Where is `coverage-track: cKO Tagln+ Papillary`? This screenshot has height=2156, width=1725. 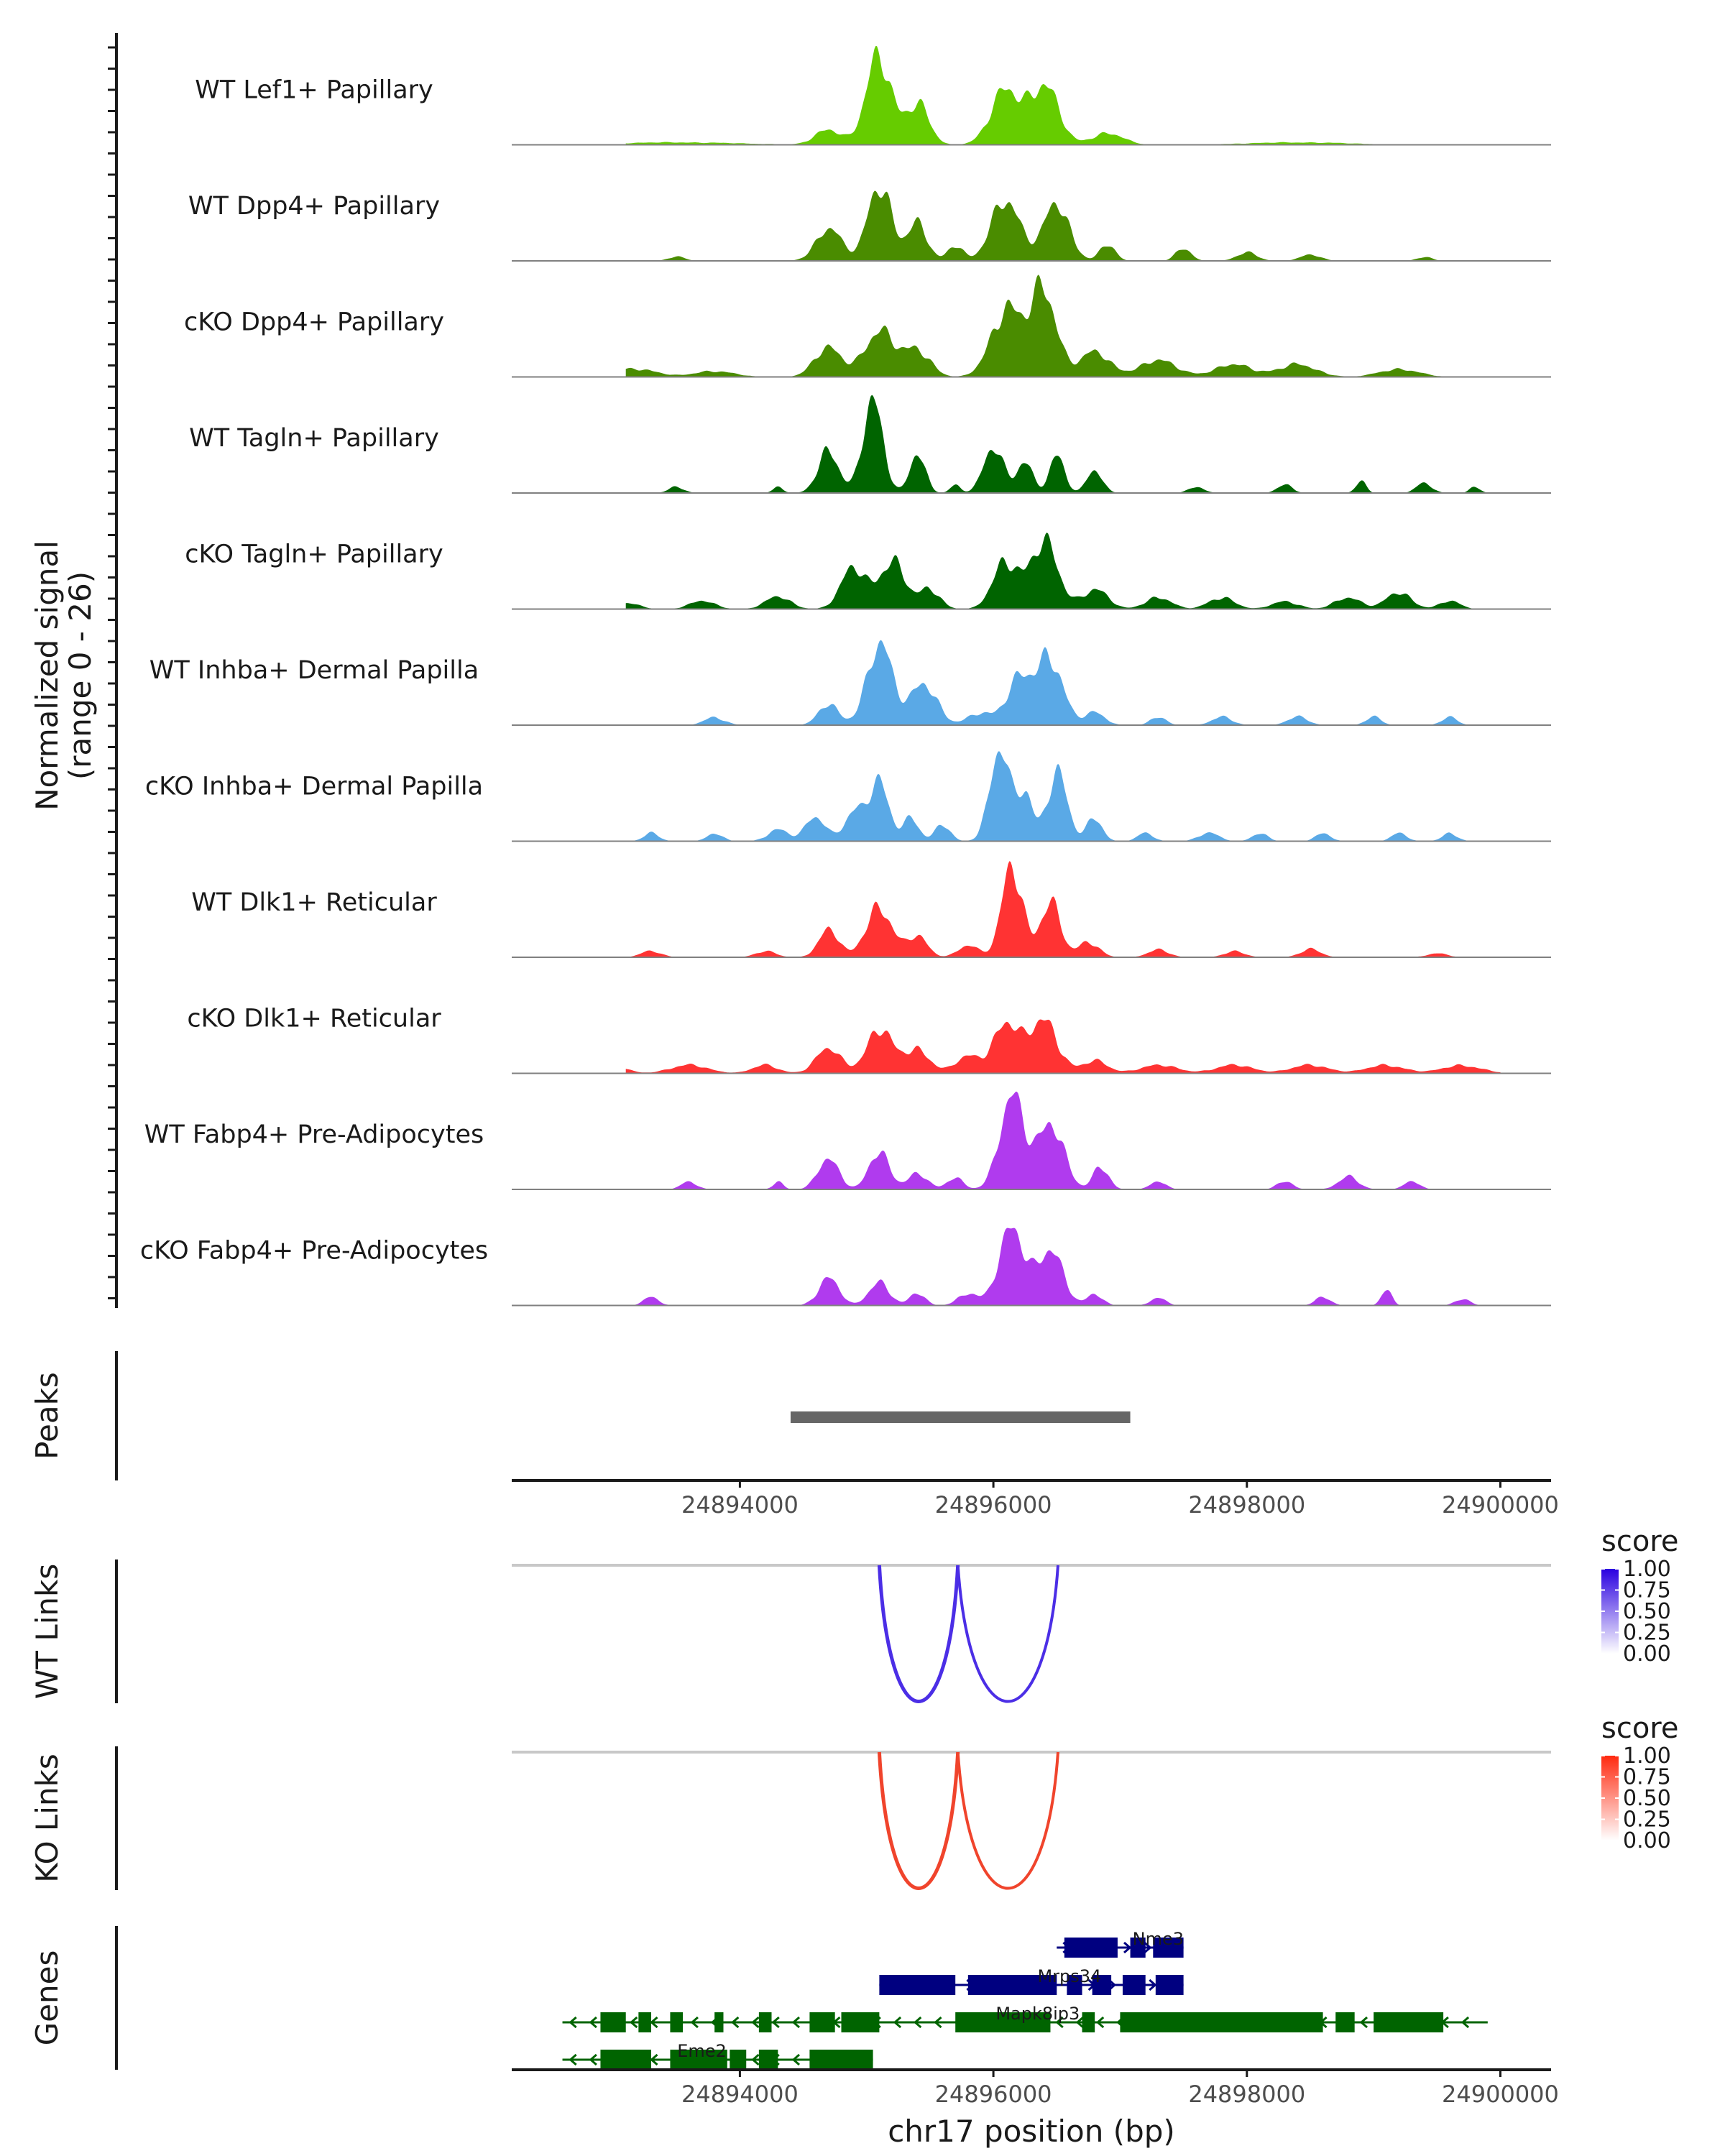
coverage-track: cKO Tagln+ Papillary is located at coordinates (868, 571).